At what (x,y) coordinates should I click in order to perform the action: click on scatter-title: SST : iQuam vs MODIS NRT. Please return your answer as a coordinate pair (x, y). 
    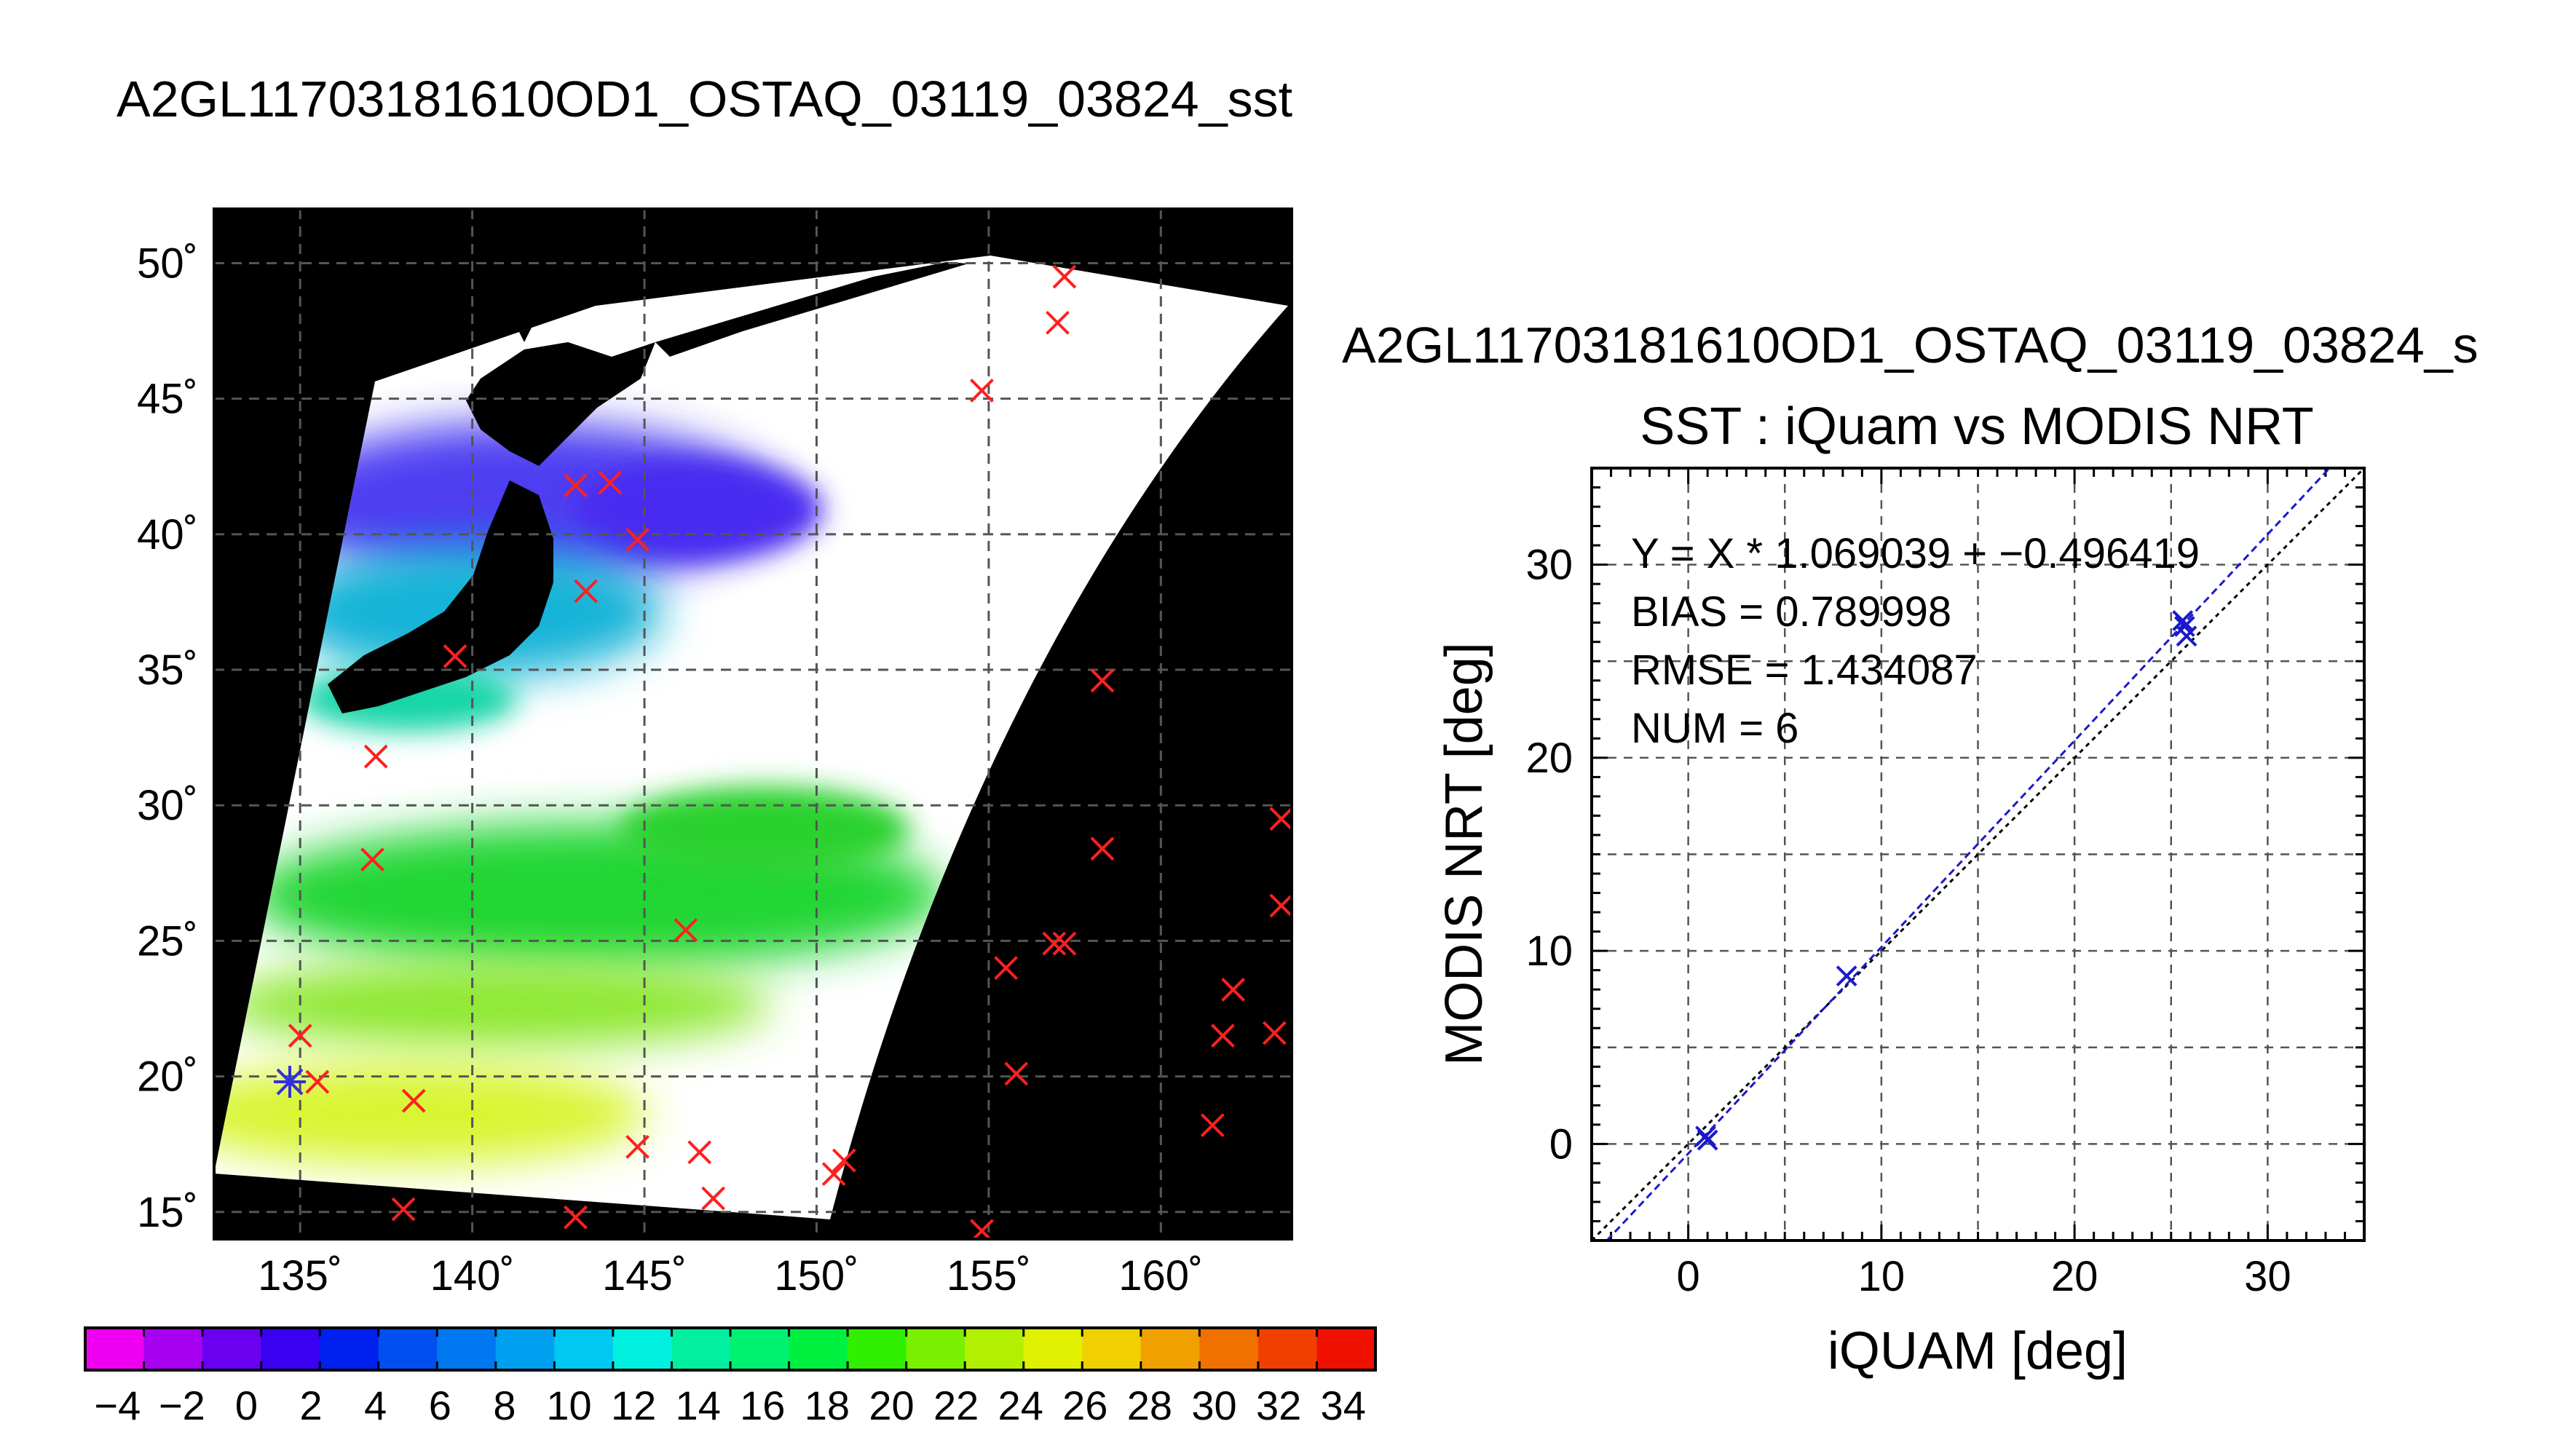
    Looking at the image, I should click on (1977, 426).